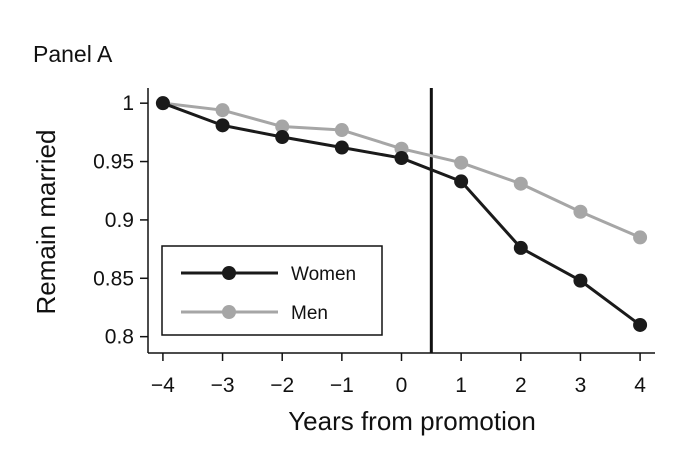  I want to click on x-tick-label: 4, so click(640, 385).